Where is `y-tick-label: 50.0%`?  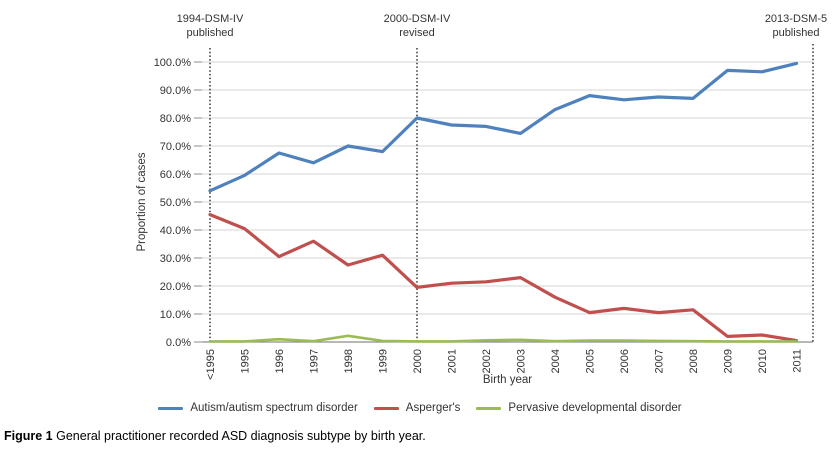 y-tick-label: 50.0% is located at coordinates (175, 203).